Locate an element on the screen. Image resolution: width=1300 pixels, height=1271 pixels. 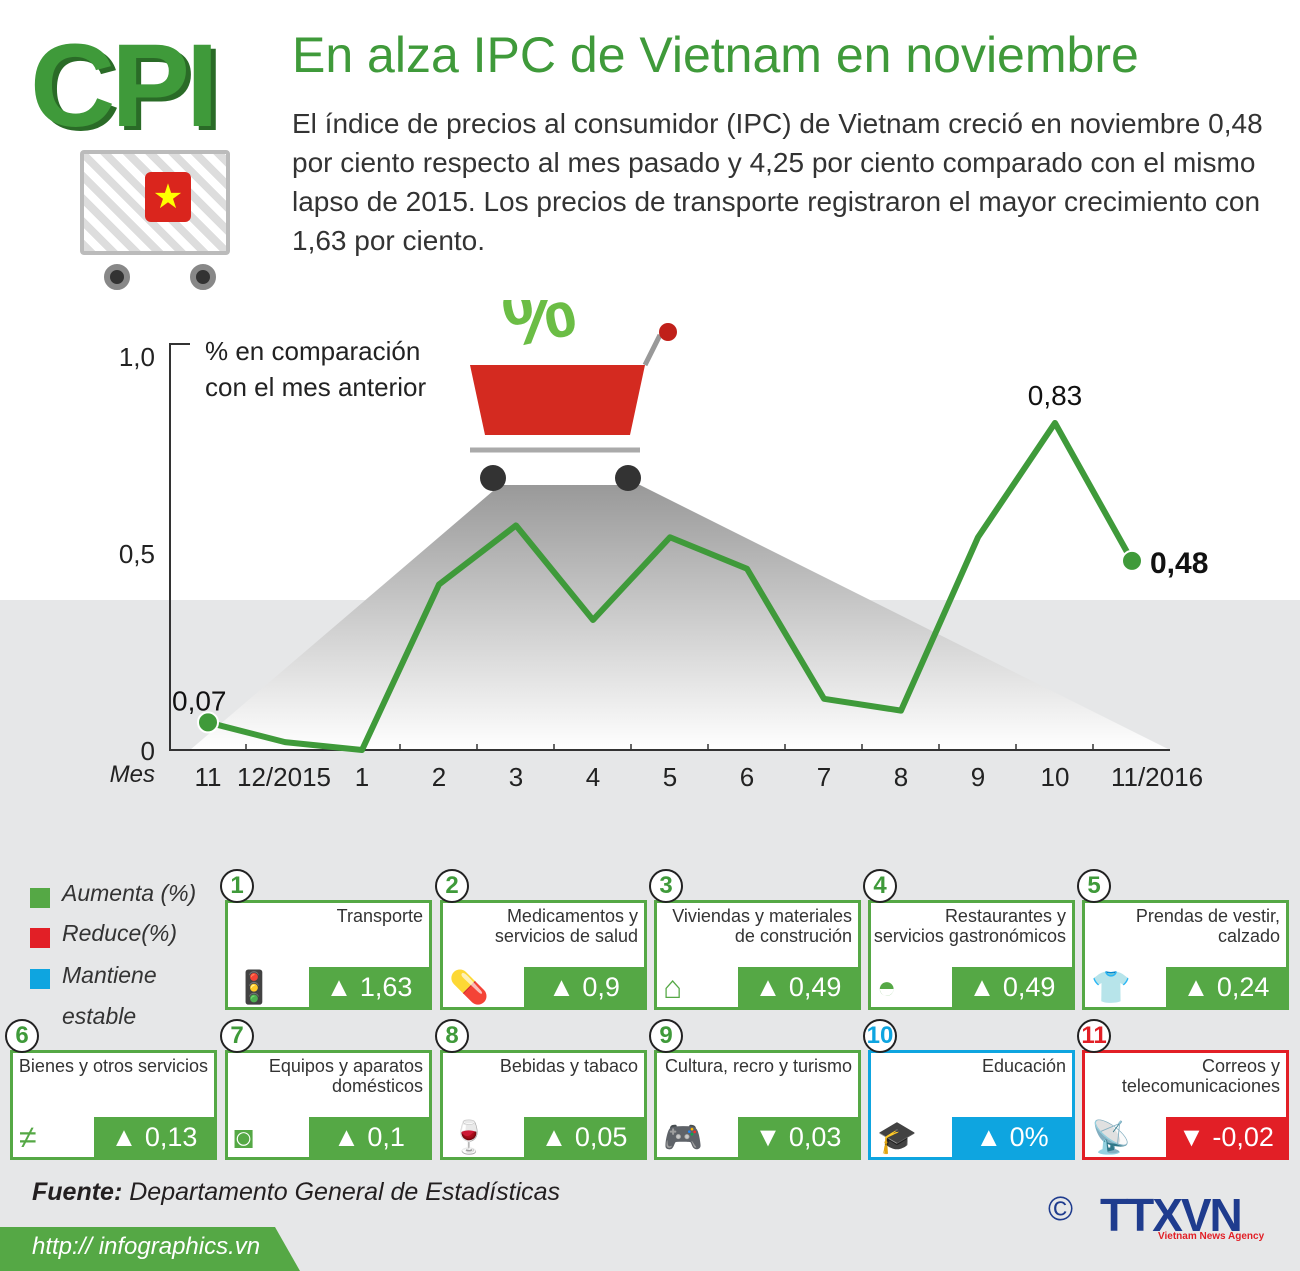
card-label: Bienes y otros servicios is located at coordinates (113, 1066).